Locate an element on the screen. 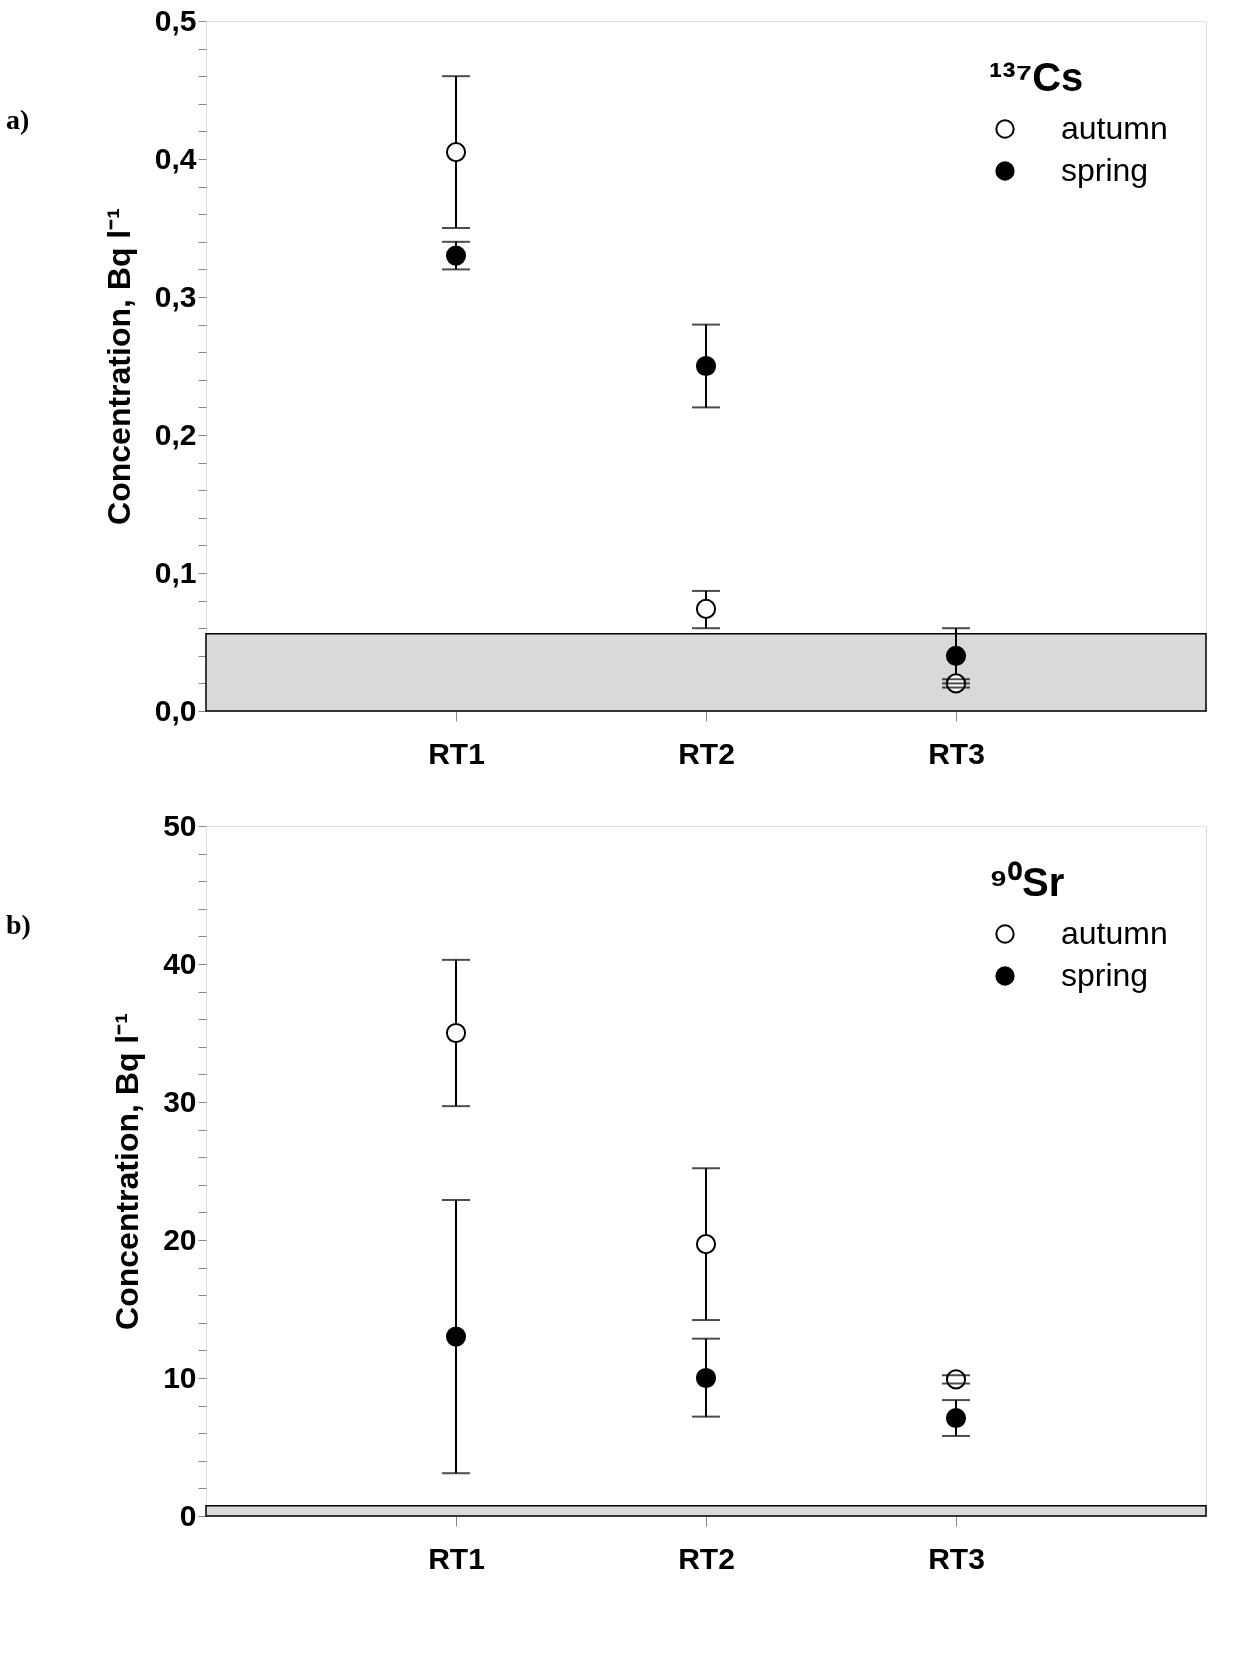  y-tick-label: 0,1 is located at coordinates (175, 572).